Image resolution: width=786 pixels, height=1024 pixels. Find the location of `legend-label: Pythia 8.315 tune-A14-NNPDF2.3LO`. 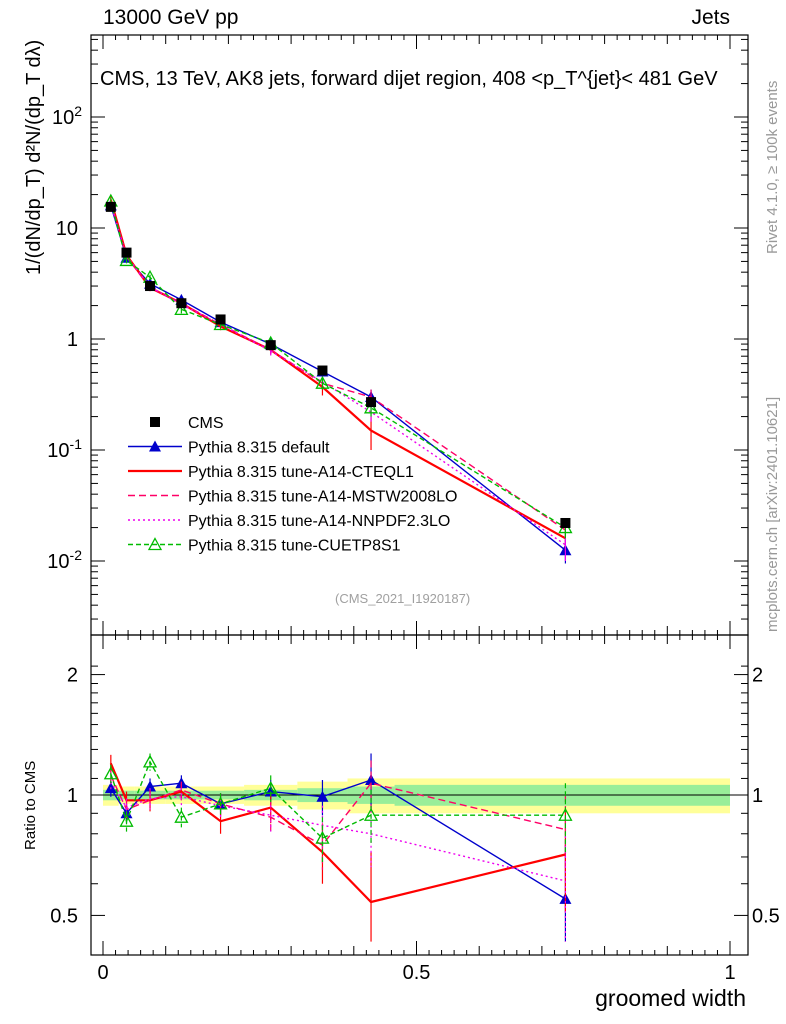

legend-label: Pythia 8.315 tune-A14-NNPDF2.3LO is located at coordinates (319, 521).